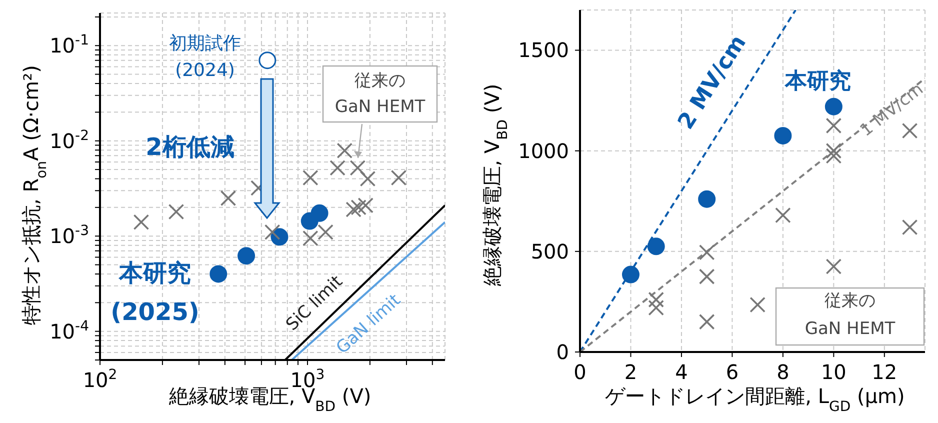  Describe the element at coordinates (69, 45) in the screenshot. I see `y-tick-label: 10$^{-1}$` at that location.